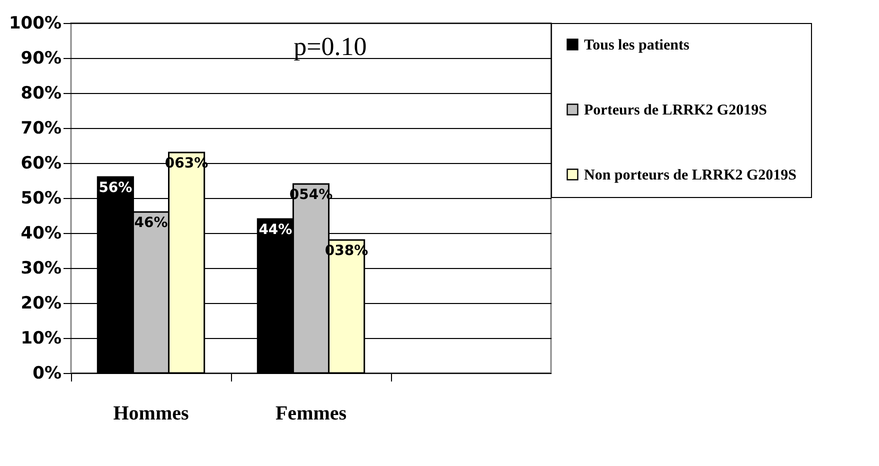  Describe the element at coordinates (690, 176) in the screenshot. I see `legend-label: Non porteurs de LRRK2 G2019S` at that location.